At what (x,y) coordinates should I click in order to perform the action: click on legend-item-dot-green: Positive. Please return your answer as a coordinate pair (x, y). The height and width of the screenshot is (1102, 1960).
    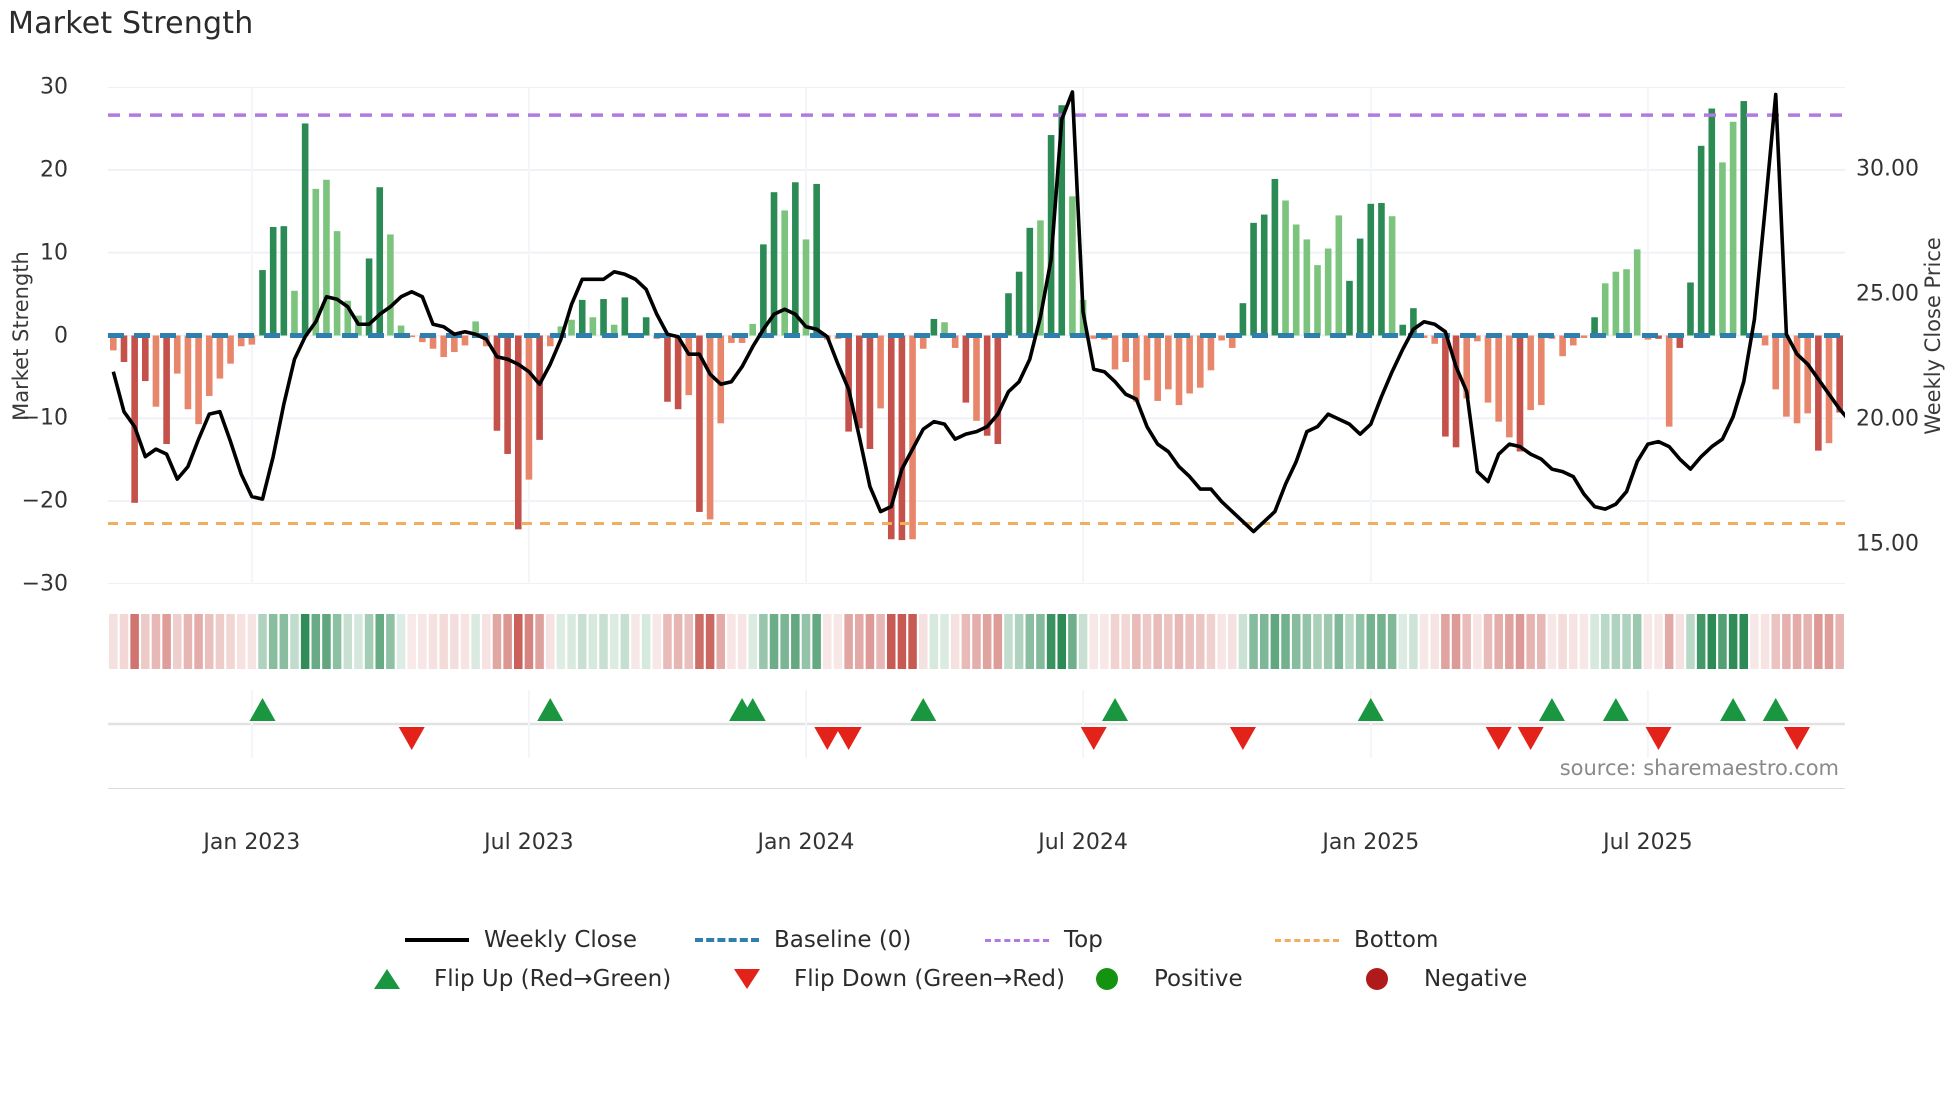
    Looking at the image, I should click on (1205, 979).